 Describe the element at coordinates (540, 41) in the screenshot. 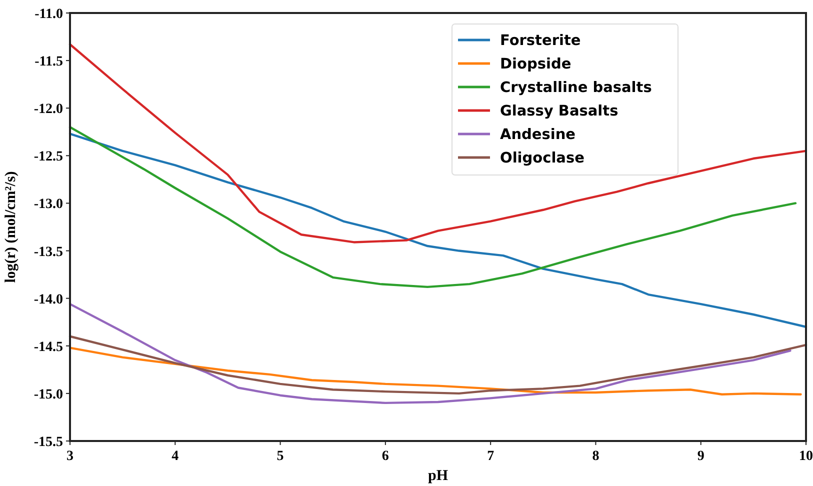

I see `legend-label: Forsterite` at that location.